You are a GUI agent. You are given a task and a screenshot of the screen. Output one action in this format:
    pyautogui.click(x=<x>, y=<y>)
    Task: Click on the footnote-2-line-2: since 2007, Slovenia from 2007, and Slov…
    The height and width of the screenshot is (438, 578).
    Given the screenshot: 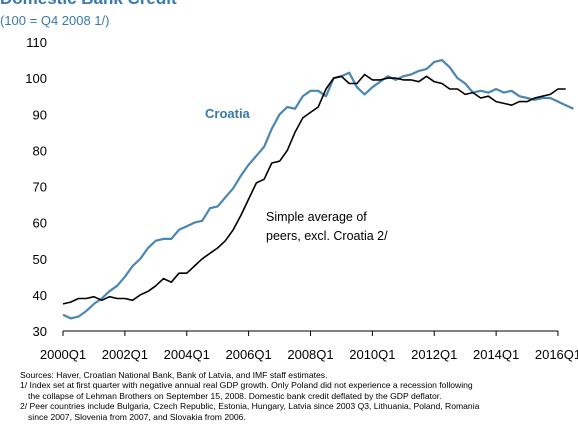 What is the action you would take?
    pyautogui.click(x=137, y=416)
    